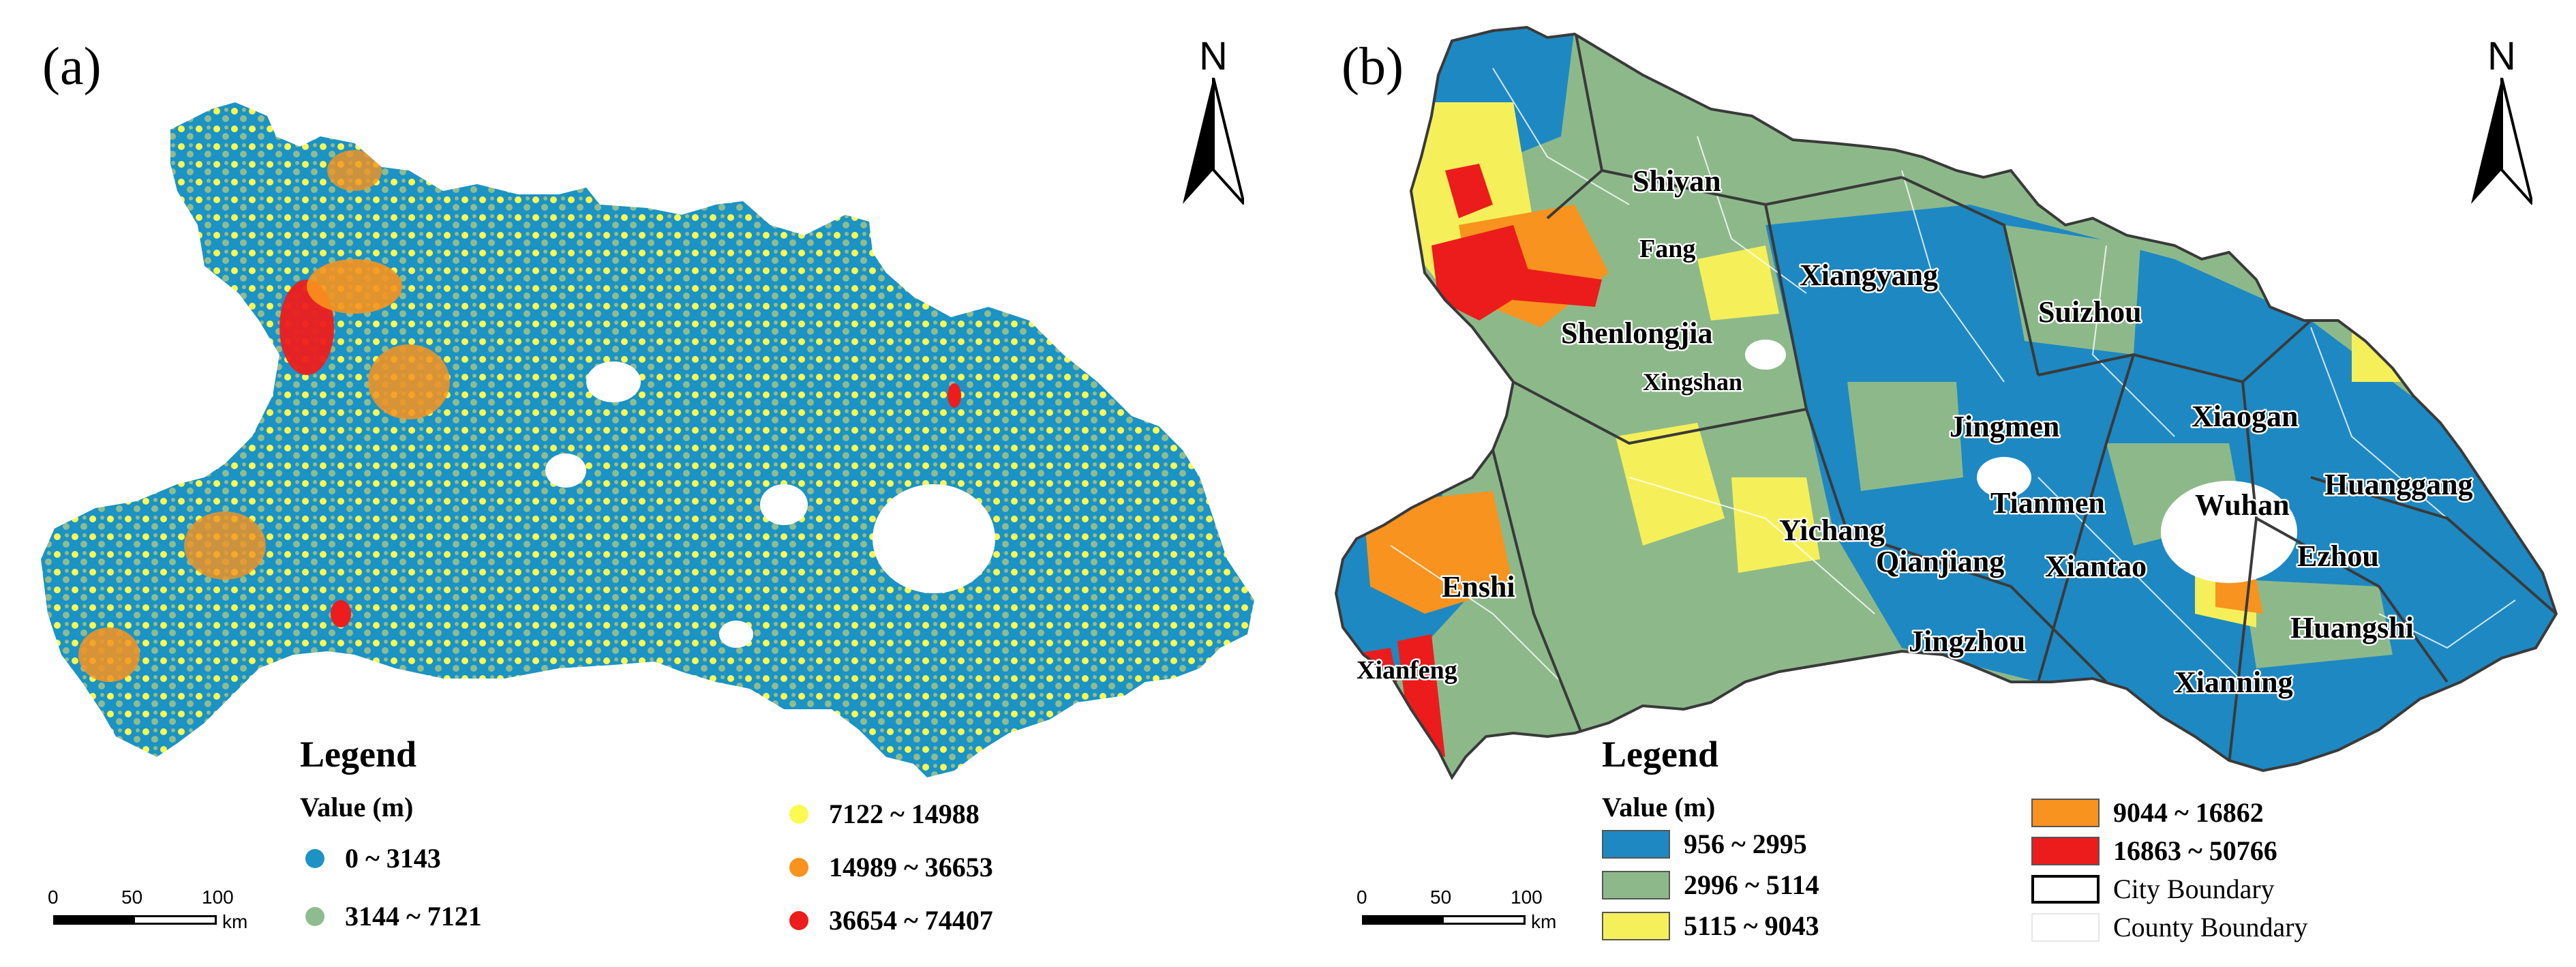 The width and height of the screenshot is (2576, 967). I want to click on legend-subtitle-a: Value (m), so click(357, 807).